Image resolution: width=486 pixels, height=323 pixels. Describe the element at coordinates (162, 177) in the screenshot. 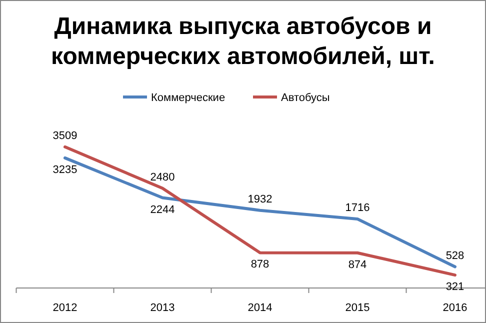

I see `data-label: 2480` at that location.